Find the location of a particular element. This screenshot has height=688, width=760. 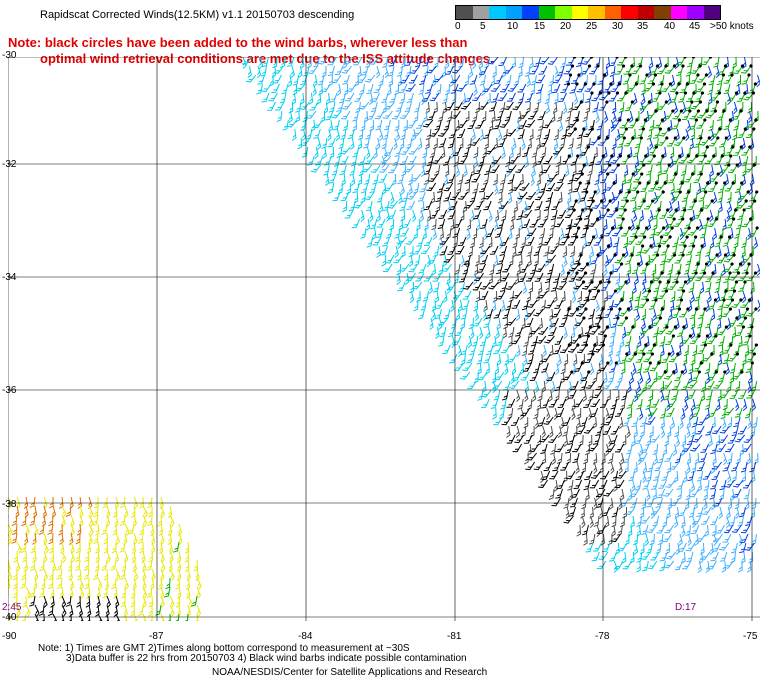

time-label-right: D:17 is located at coordinates (685, 607).